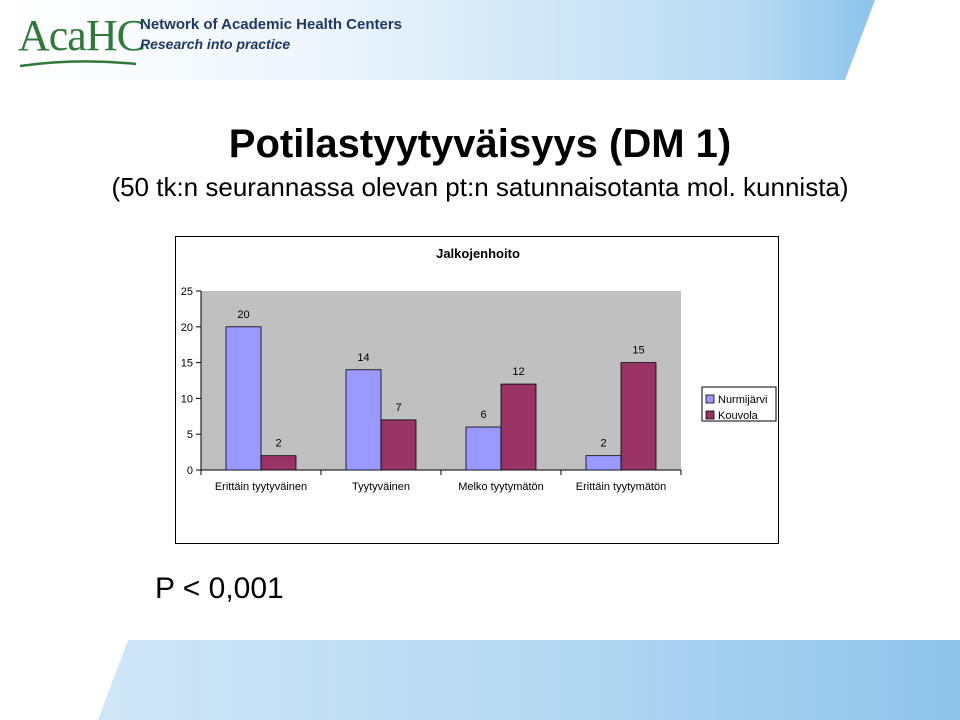  What do you see at coordinates (518, 372) in the screenshot?
I see `data-label: 12` at bounding box center [518, 372].